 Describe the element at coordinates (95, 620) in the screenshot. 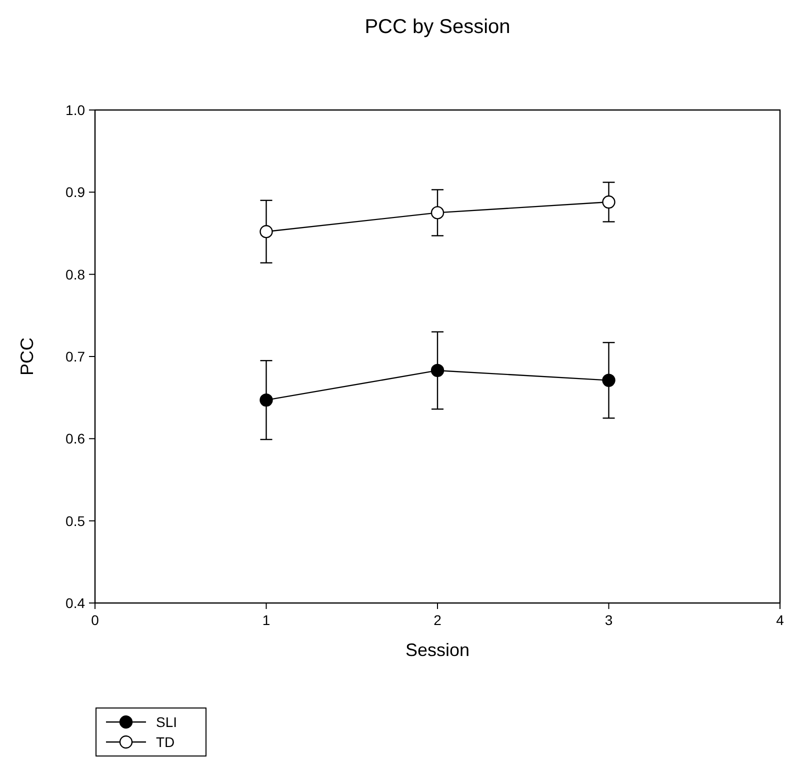

I see `x-tick-label: 0` at that location.